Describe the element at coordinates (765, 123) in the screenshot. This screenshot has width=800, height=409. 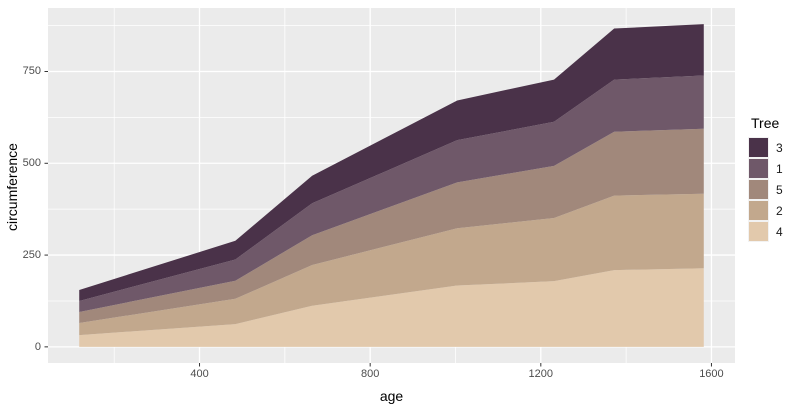
I see `legend-title: Tree` at that location.